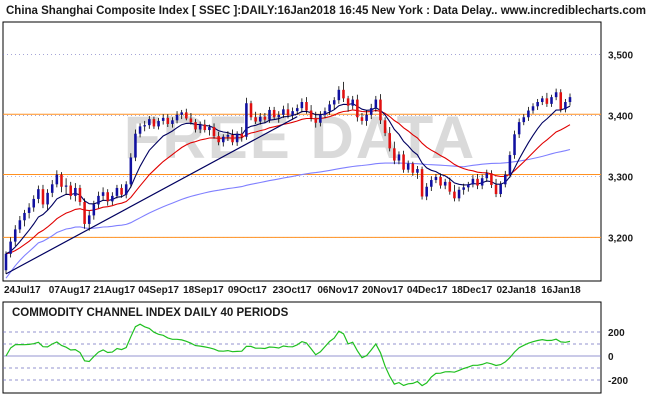 This screenshot has height=400, width=660. What do you see at coordinates (618, 381) in the screenshot?
I see `cci-y-tick-label: -200` at bounding box center [618, 381].